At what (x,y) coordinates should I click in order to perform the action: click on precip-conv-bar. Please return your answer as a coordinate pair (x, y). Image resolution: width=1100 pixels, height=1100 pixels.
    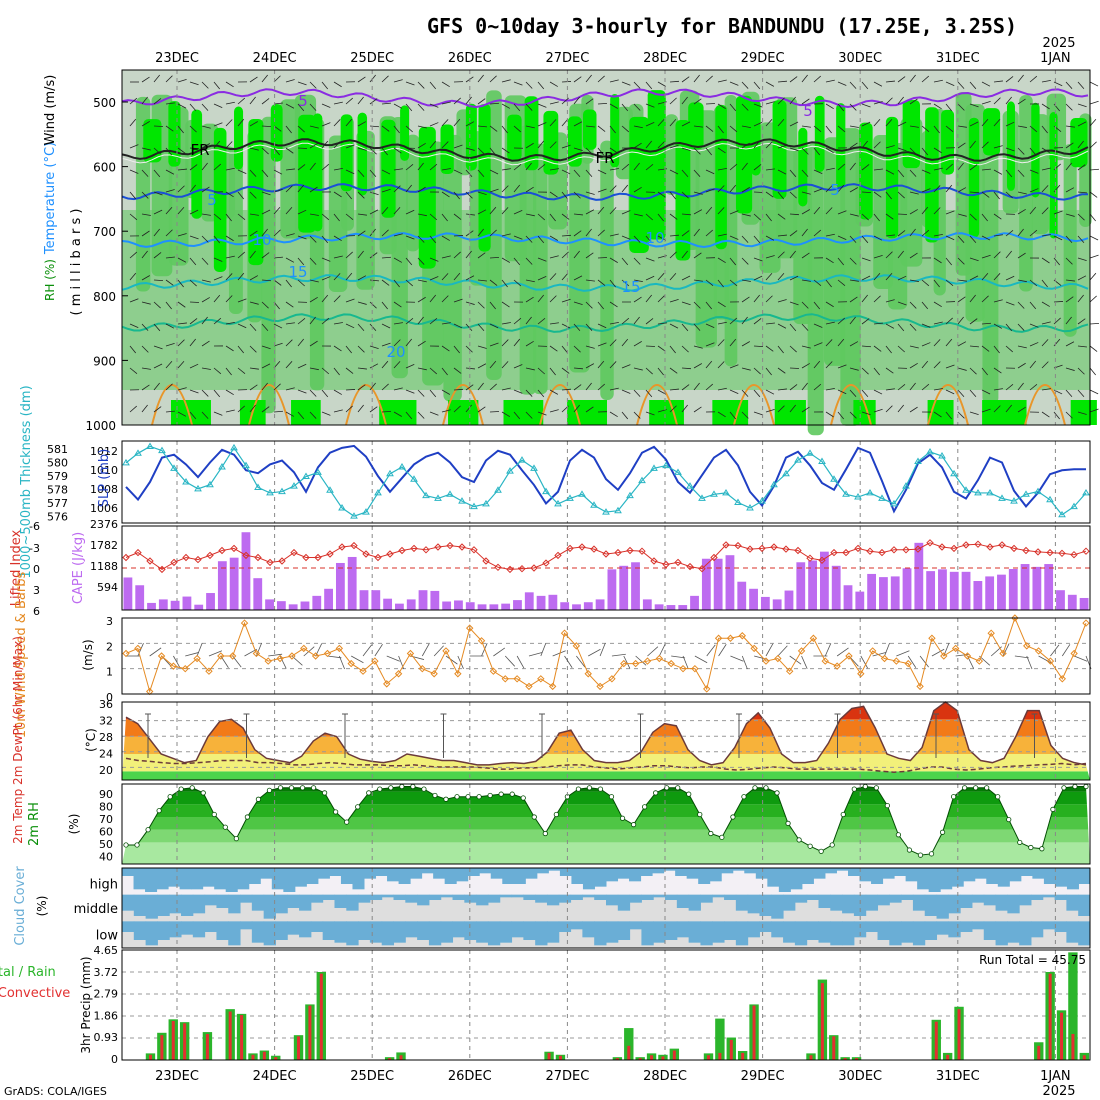
    Looking at the image, I should click on (754, 1032).